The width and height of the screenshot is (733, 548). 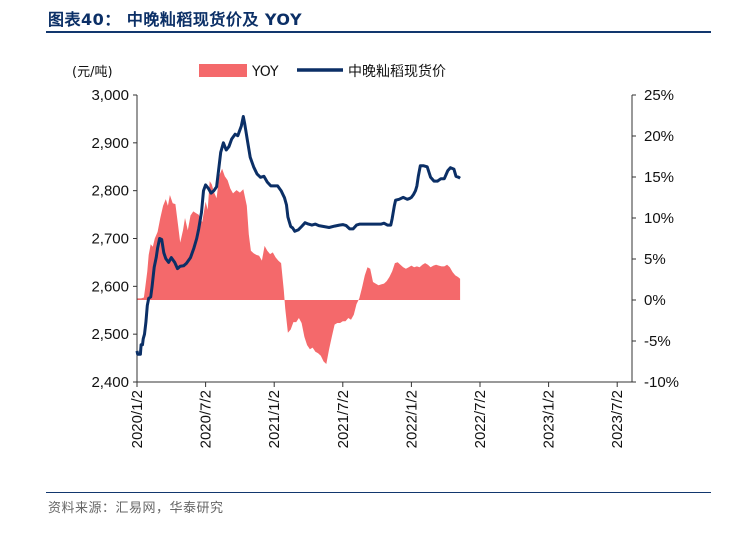 What do you see at coordinates (206, 419) in the screenshot?
I see `x-tick-label: 2020/7/2` at bounding box center [206, 419].